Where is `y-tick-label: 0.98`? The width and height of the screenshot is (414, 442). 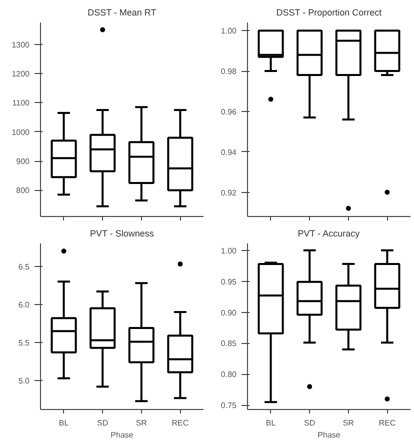
y-tick-label: 0.98 is located at coordinates (229, 71).